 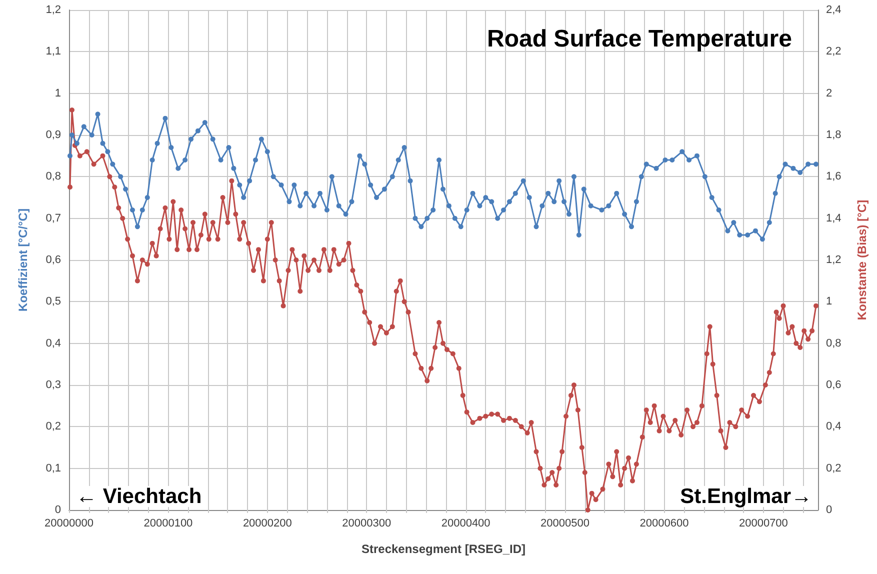 I want to click on y2-tick-label: 1,6, so click(x=834, y=176).